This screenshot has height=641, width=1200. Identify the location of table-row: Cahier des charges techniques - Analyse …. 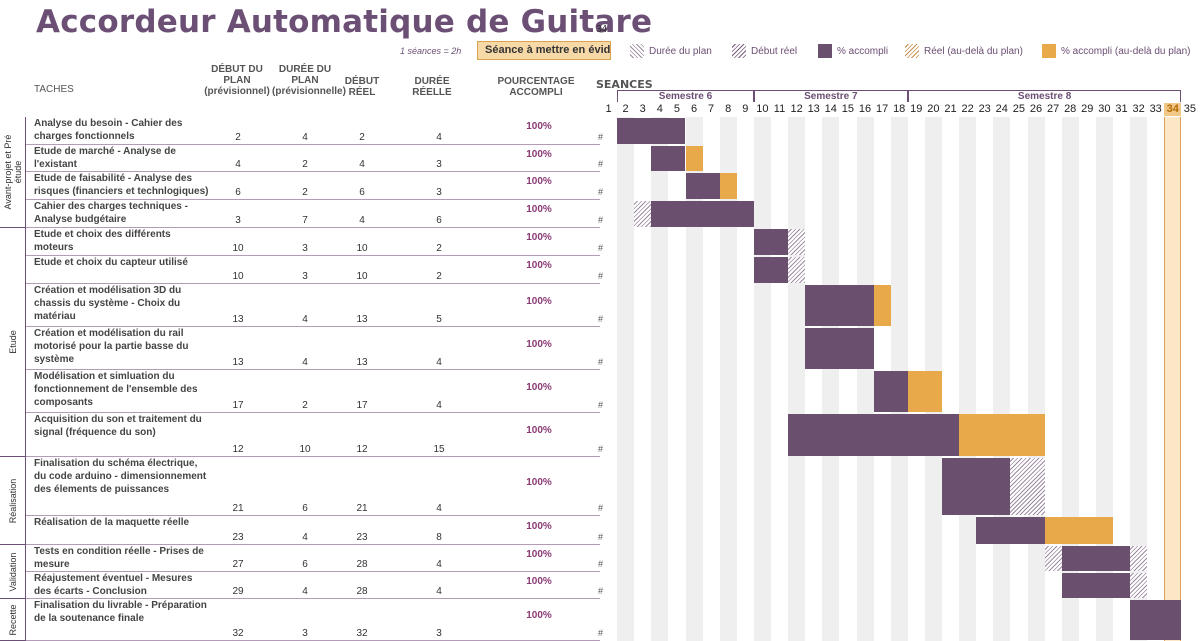
(314, 214).